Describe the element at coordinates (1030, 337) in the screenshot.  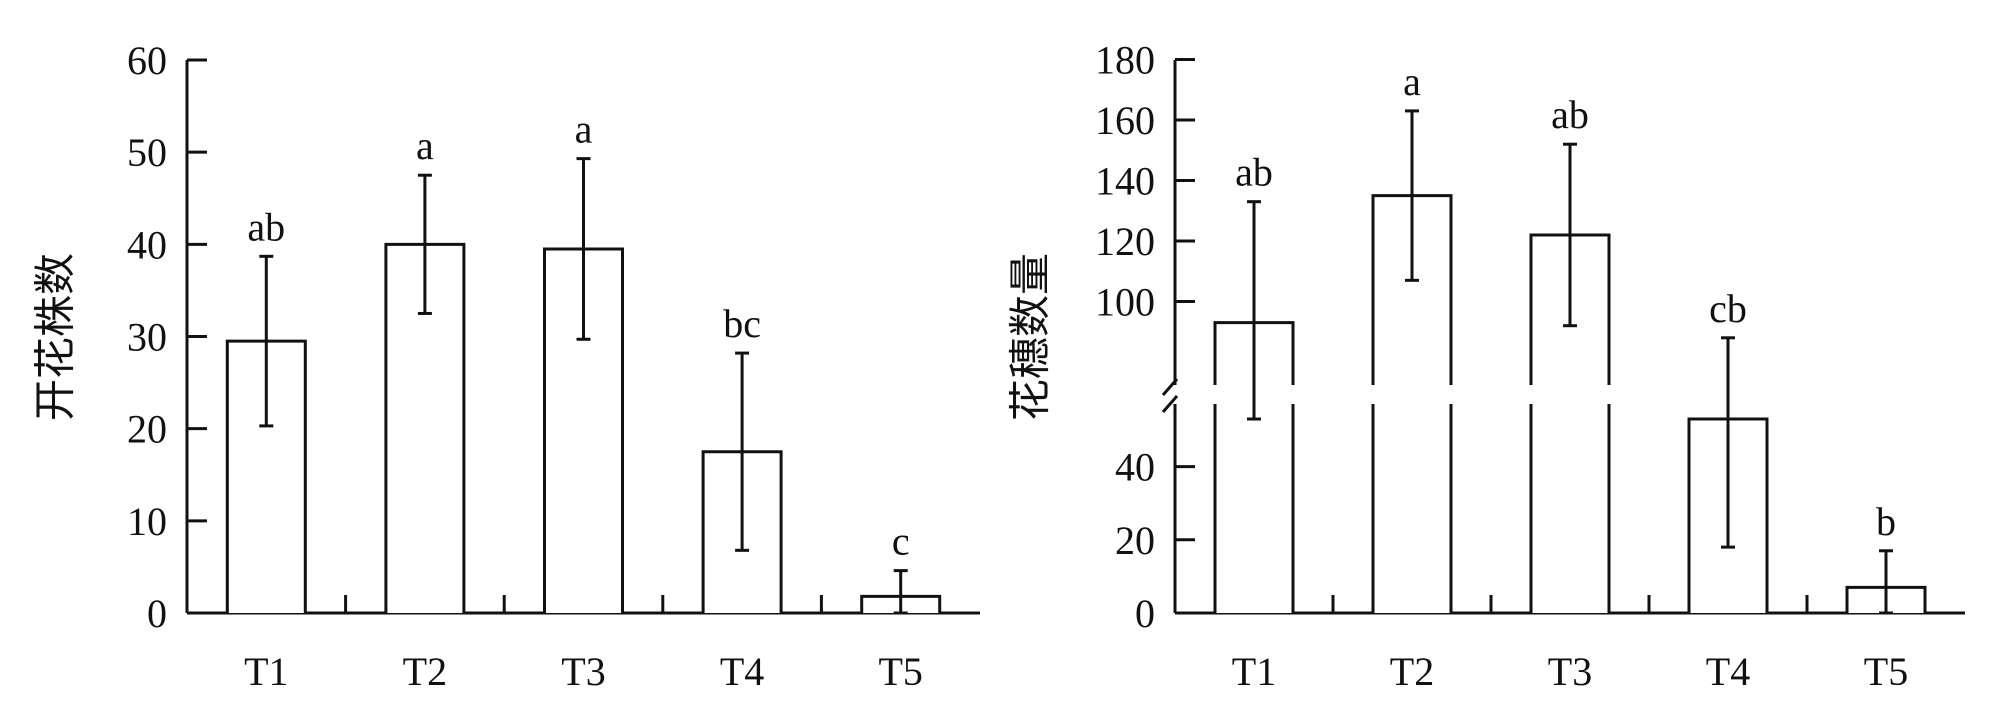
I see `y-axis-label: 花穗数量` at that location.